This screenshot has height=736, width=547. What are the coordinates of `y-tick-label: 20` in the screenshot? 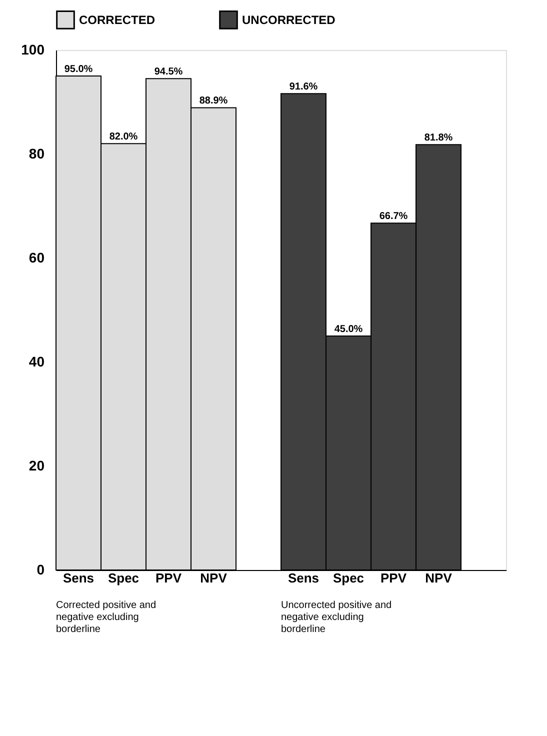 It's located at (36, 466).